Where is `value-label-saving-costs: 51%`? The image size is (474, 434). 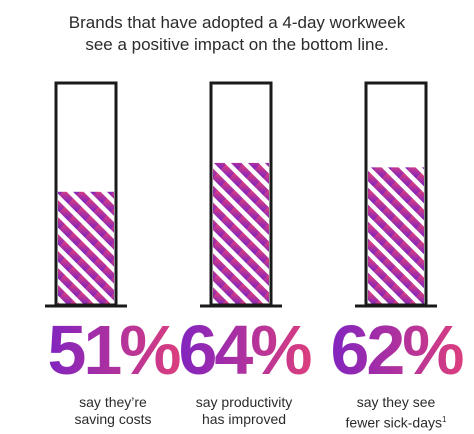 value-label-saving-costs: 51% is located at coordinates (113, 350).